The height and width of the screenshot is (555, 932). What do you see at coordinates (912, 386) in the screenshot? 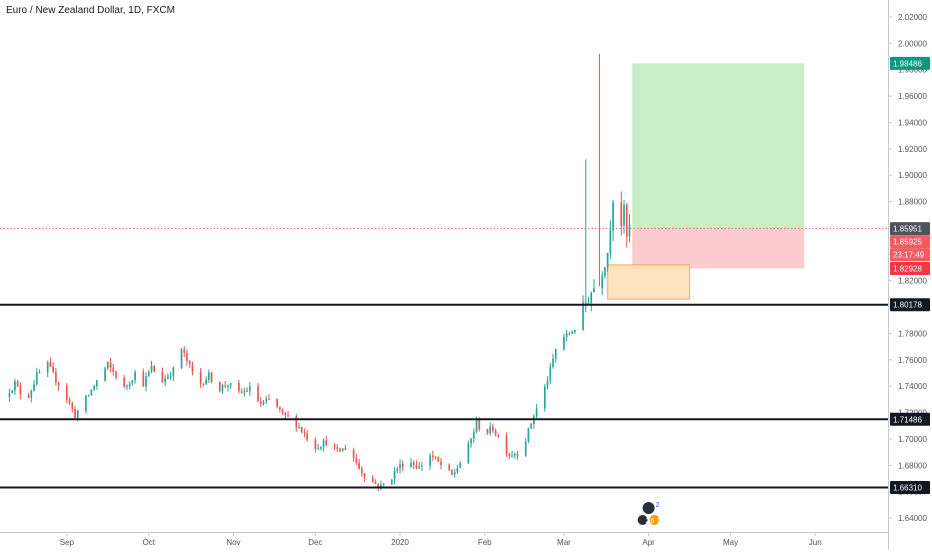
I see `y-tick-label: 1.74000` at bounding box center [912, 386].